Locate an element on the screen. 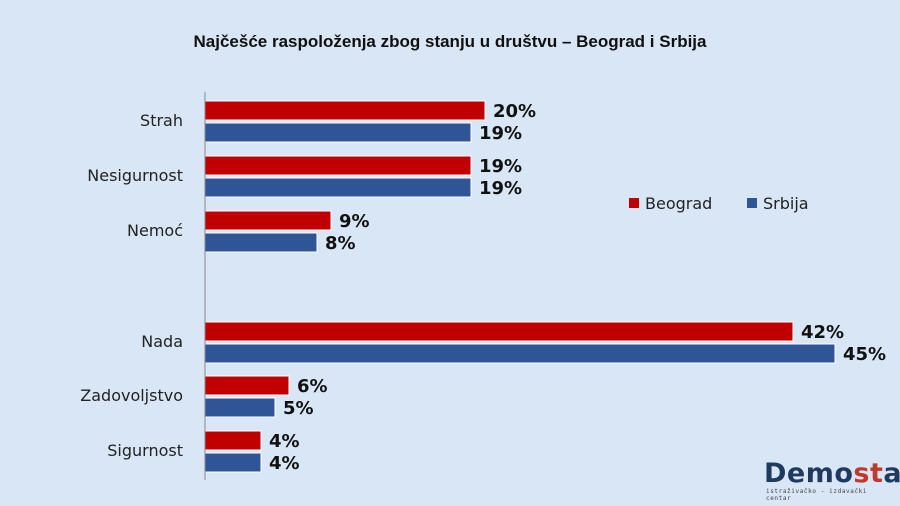  legend-label-beograd: Beograd is located at coordinates (678, 203).